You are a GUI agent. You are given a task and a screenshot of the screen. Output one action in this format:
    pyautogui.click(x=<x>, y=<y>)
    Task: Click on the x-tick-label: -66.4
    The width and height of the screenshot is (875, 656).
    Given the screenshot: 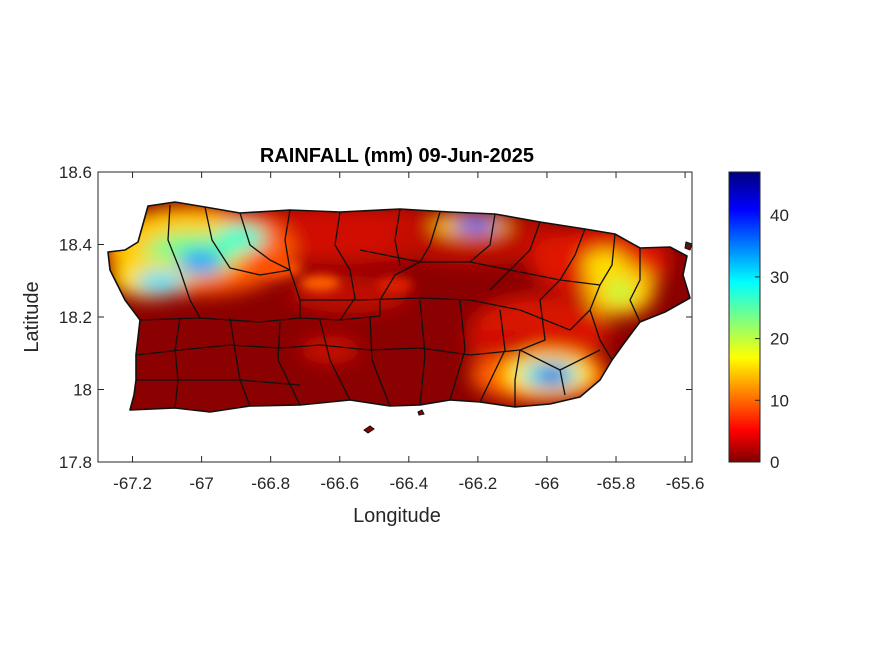 What is the action you would take?
    pyautogui.click(x=408, y=483)
    